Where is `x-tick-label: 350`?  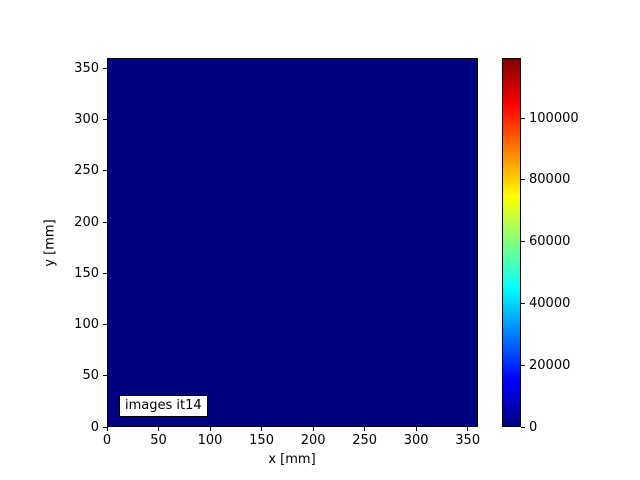 x-tick-label: 350 is located at coordinates (468, 440).